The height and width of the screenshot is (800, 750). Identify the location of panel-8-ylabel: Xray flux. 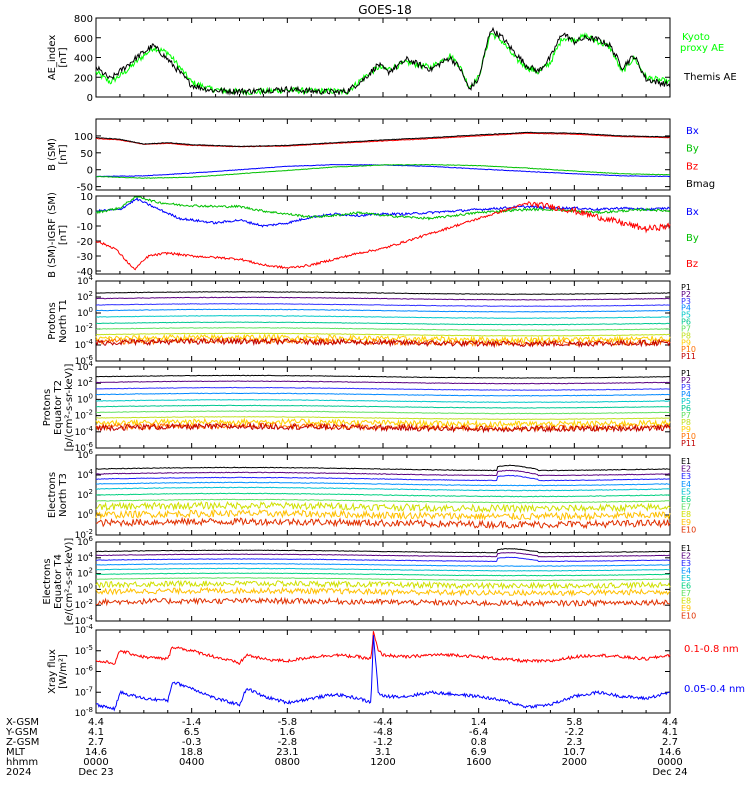
(52, 671).